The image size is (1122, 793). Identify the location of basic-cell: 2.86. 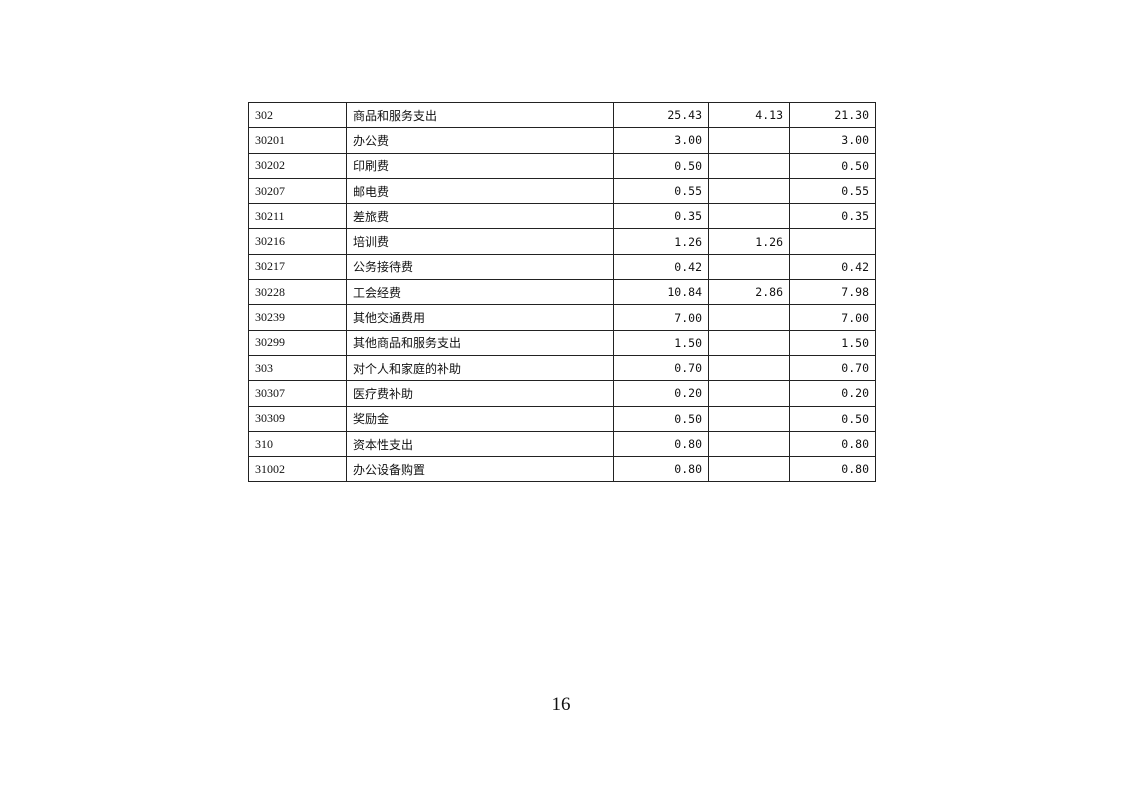
(749, 292).